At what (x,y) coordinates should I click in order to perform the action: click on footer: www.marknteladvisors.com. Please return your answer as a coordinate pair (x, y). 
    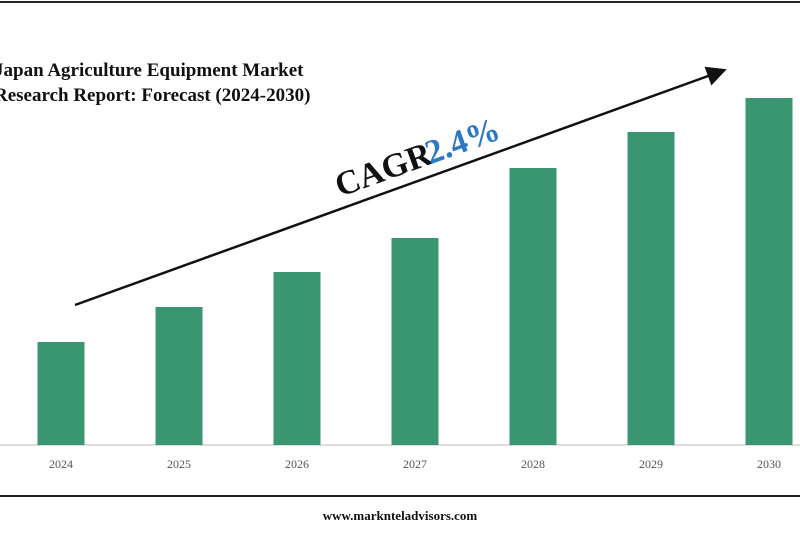
    Looking at the image, I should click on (400, 515).